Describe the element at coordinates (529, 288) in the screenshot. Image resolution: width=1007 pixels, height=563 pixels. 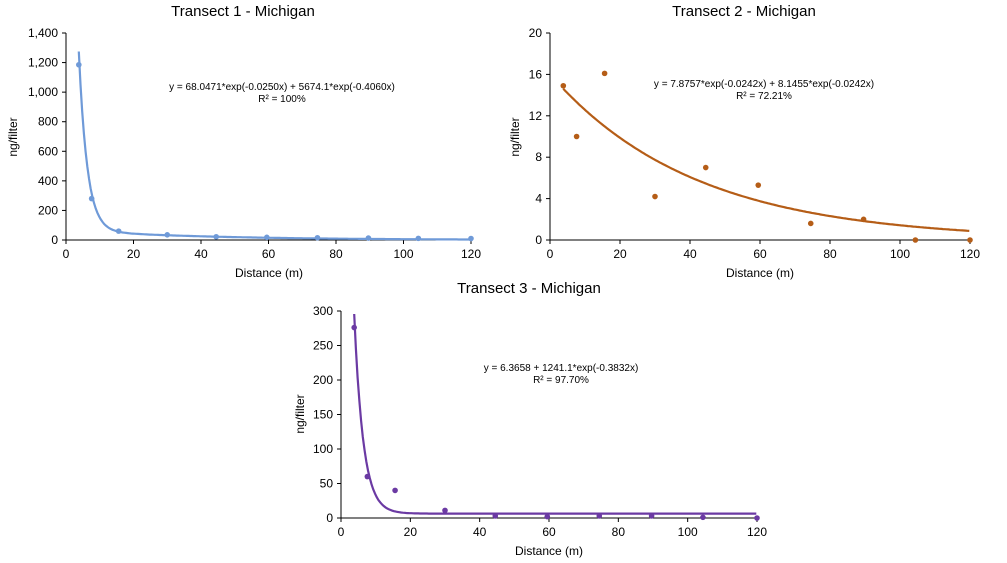
I see `chart-title: Transect 3 - Michigan` at that location.